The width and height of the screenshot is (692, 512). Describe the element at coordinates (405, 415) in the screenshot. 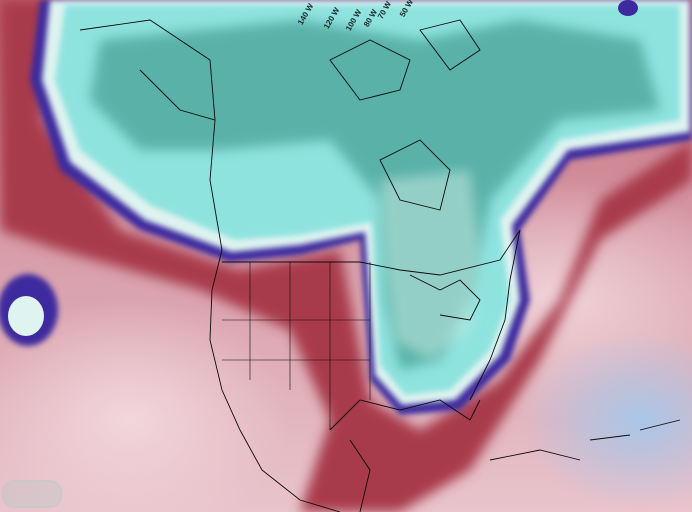

I see `gulf-coast` at that location.